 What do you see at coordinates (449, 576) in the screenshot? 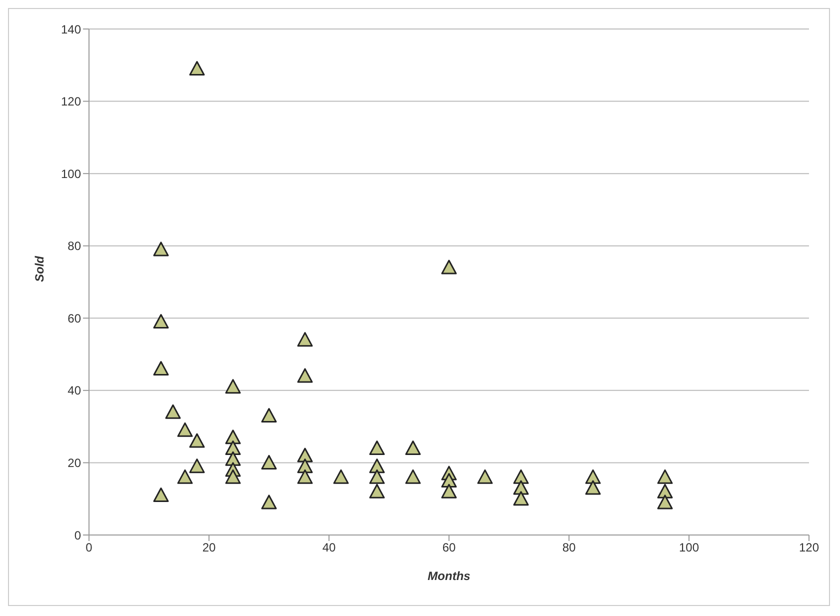
I see `x-axis-title: Months` at bounding box center [449, 576].